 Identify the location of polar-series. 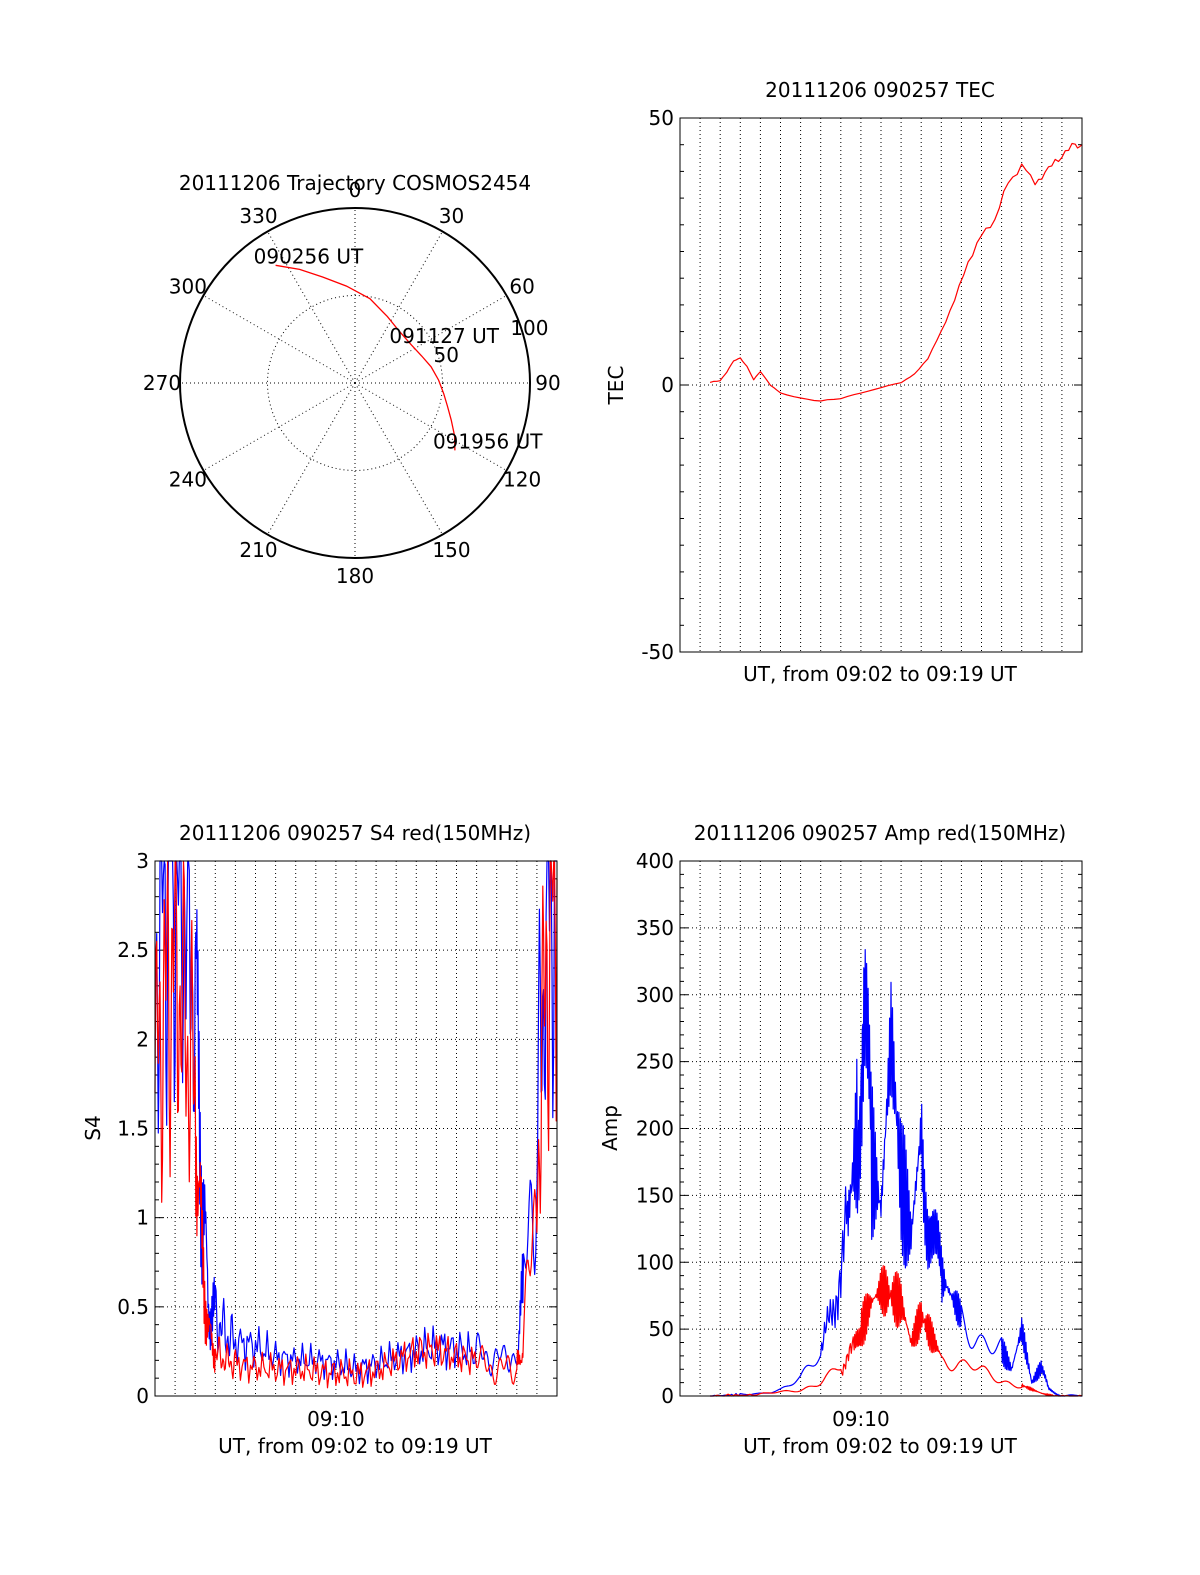
(365, 357).